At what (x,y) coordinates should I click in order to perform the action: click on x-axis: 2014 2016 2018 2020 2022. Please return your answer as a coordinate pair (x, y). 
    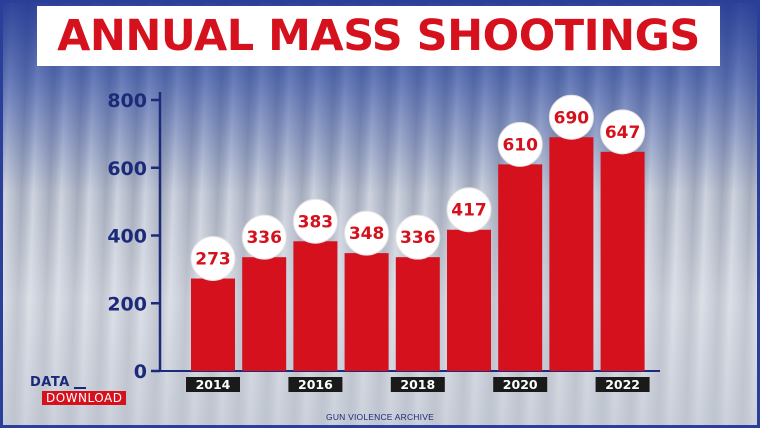
    Looking at the image, I should click on (418, 384).